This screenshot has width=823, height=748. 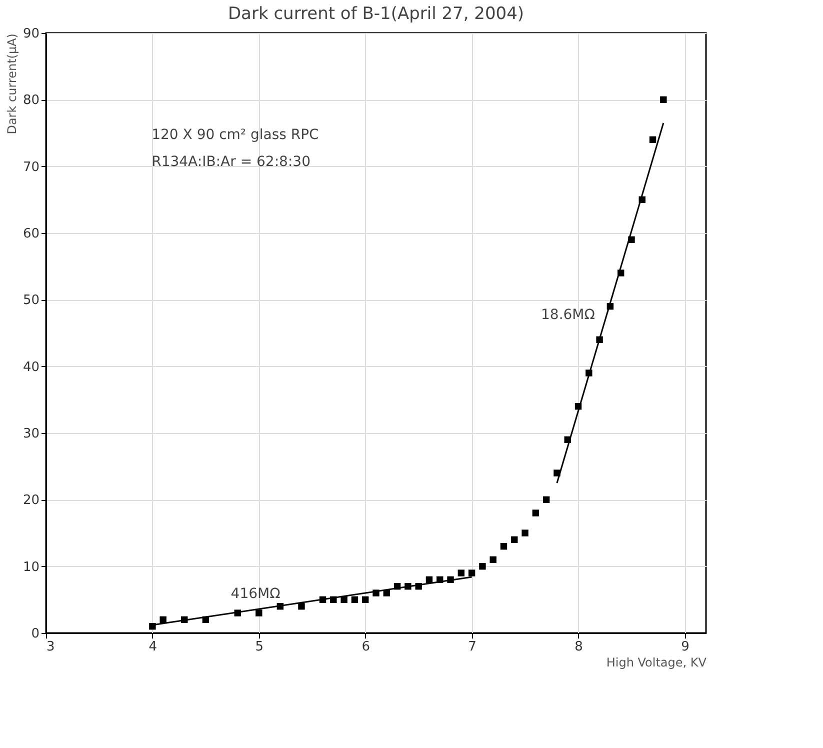 I want to click on y-tick-label: 40, so click(x=31, y=367).